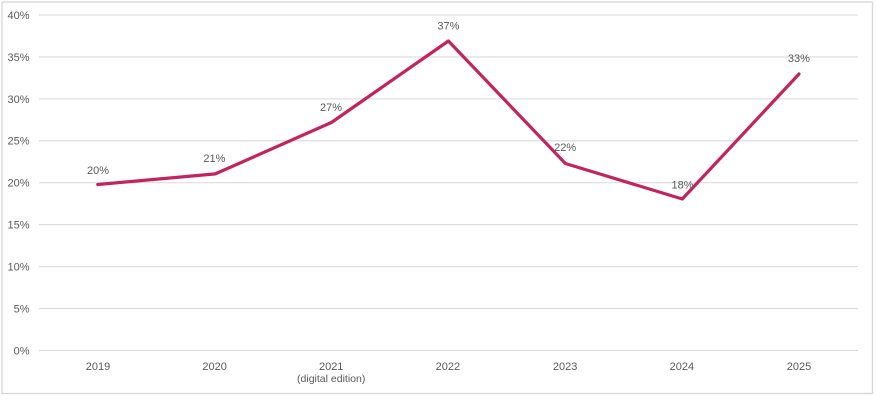 The image size is (876, 401). What do you see at coordinates (18, 16) in the screenshot?
I see `svg-text: 40%` at bounding box center [18, 16].